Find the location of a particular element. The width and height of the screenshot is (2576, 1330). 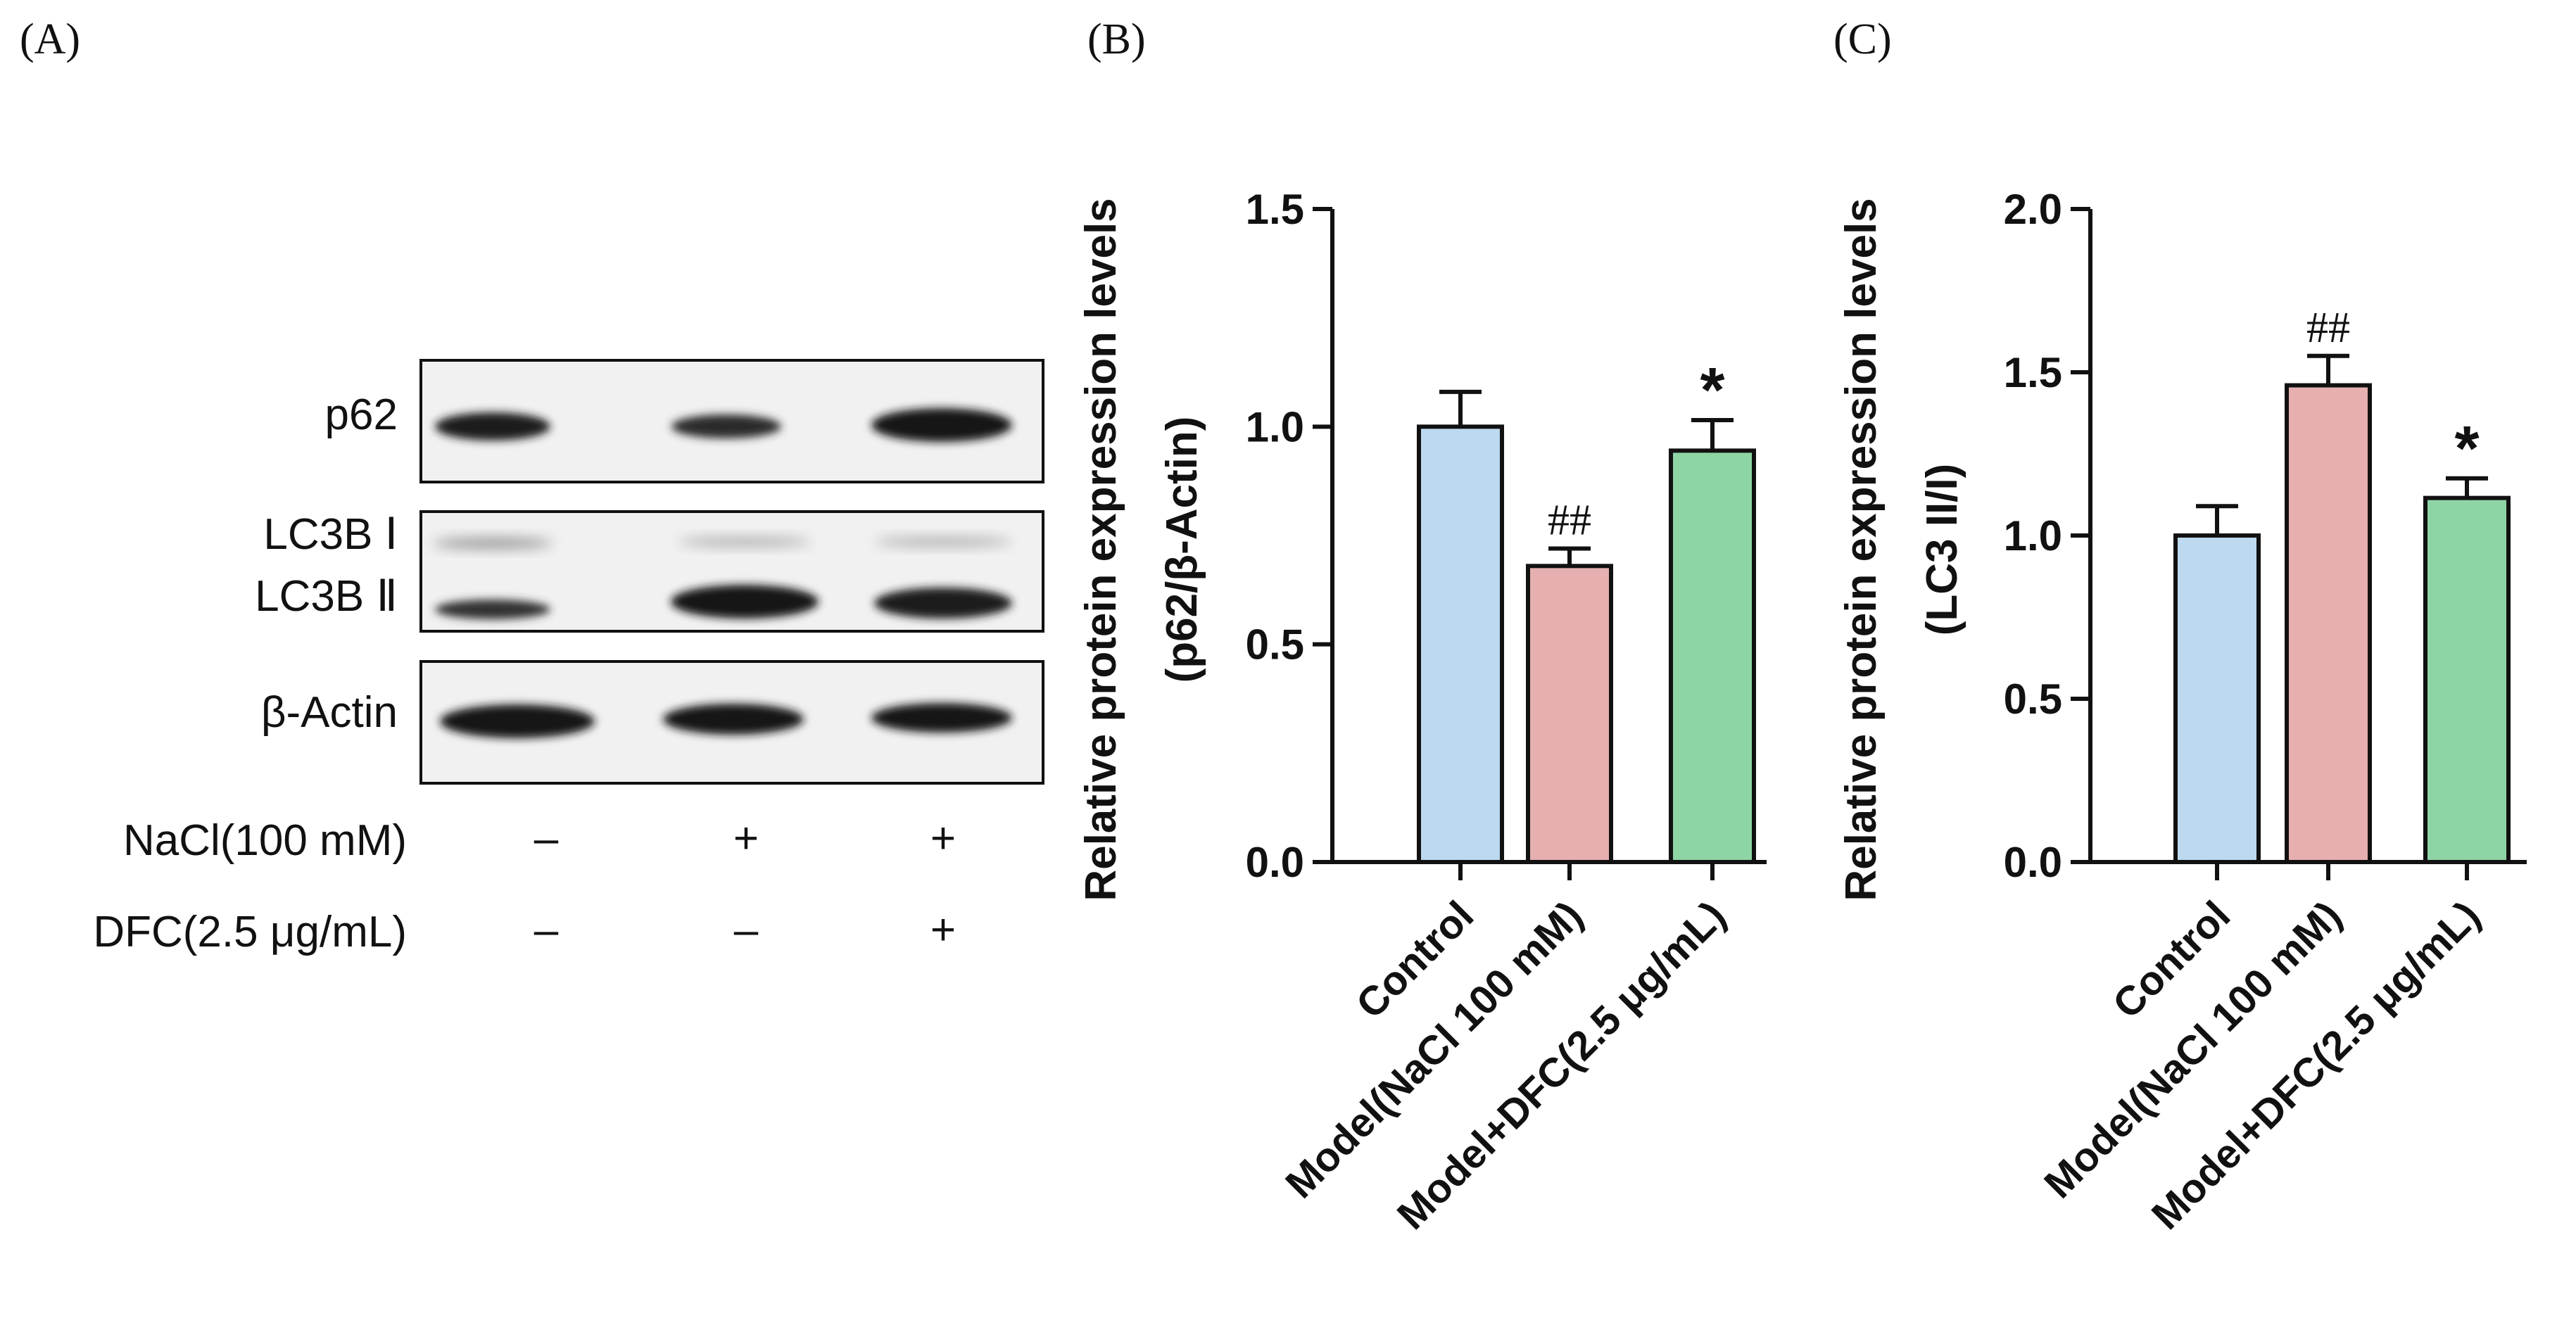

blot-label-lc3b-2: LC3B Ⅱ is located at coordinates (326, 596).